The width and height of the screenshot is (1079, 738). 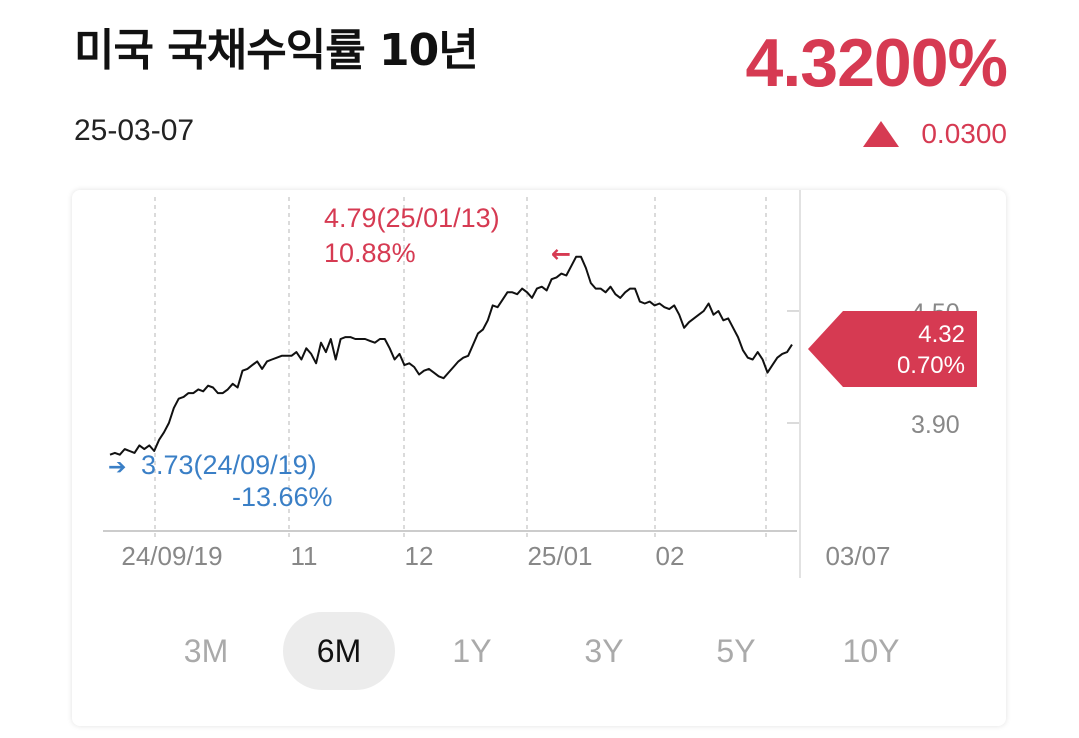 I want to click on high-annotation-value: 4.79(25/01/13), so click(x=412, y=218).